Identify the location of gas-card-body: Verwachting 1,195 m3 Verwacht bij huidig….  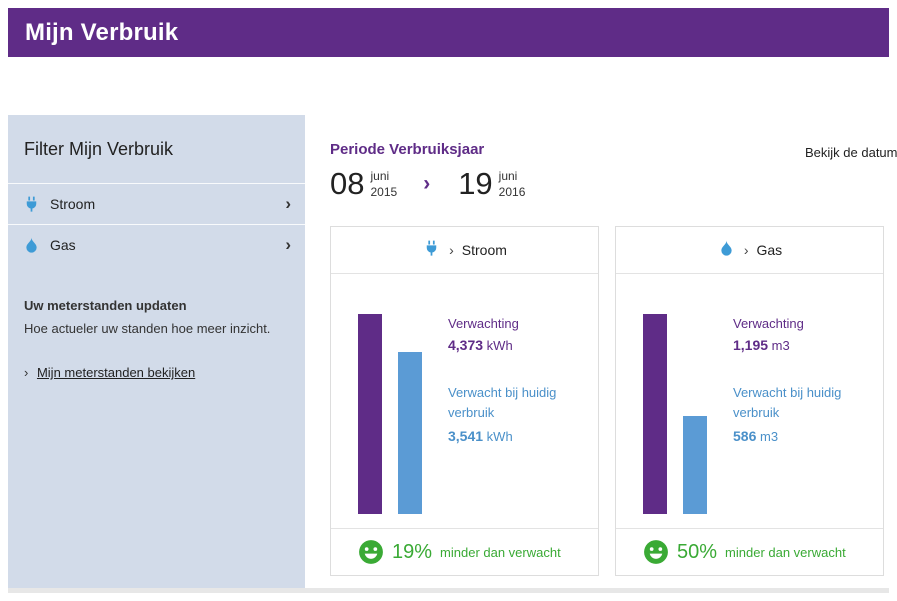
(749, 401).